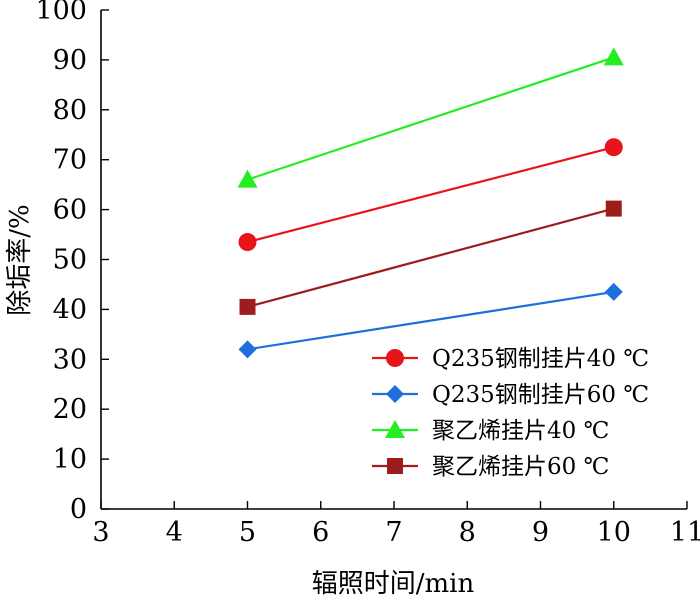  Describe the element at coordinates (614, 532) in the screenshot. I see `x-tick-label: 10` at that location.